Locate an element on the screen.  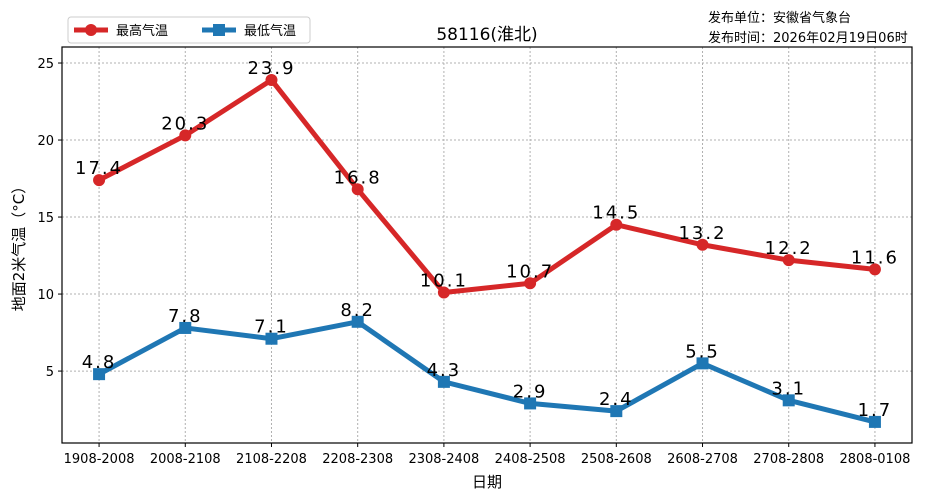
data-label: 17.4 is located at coordinates (99, 168).